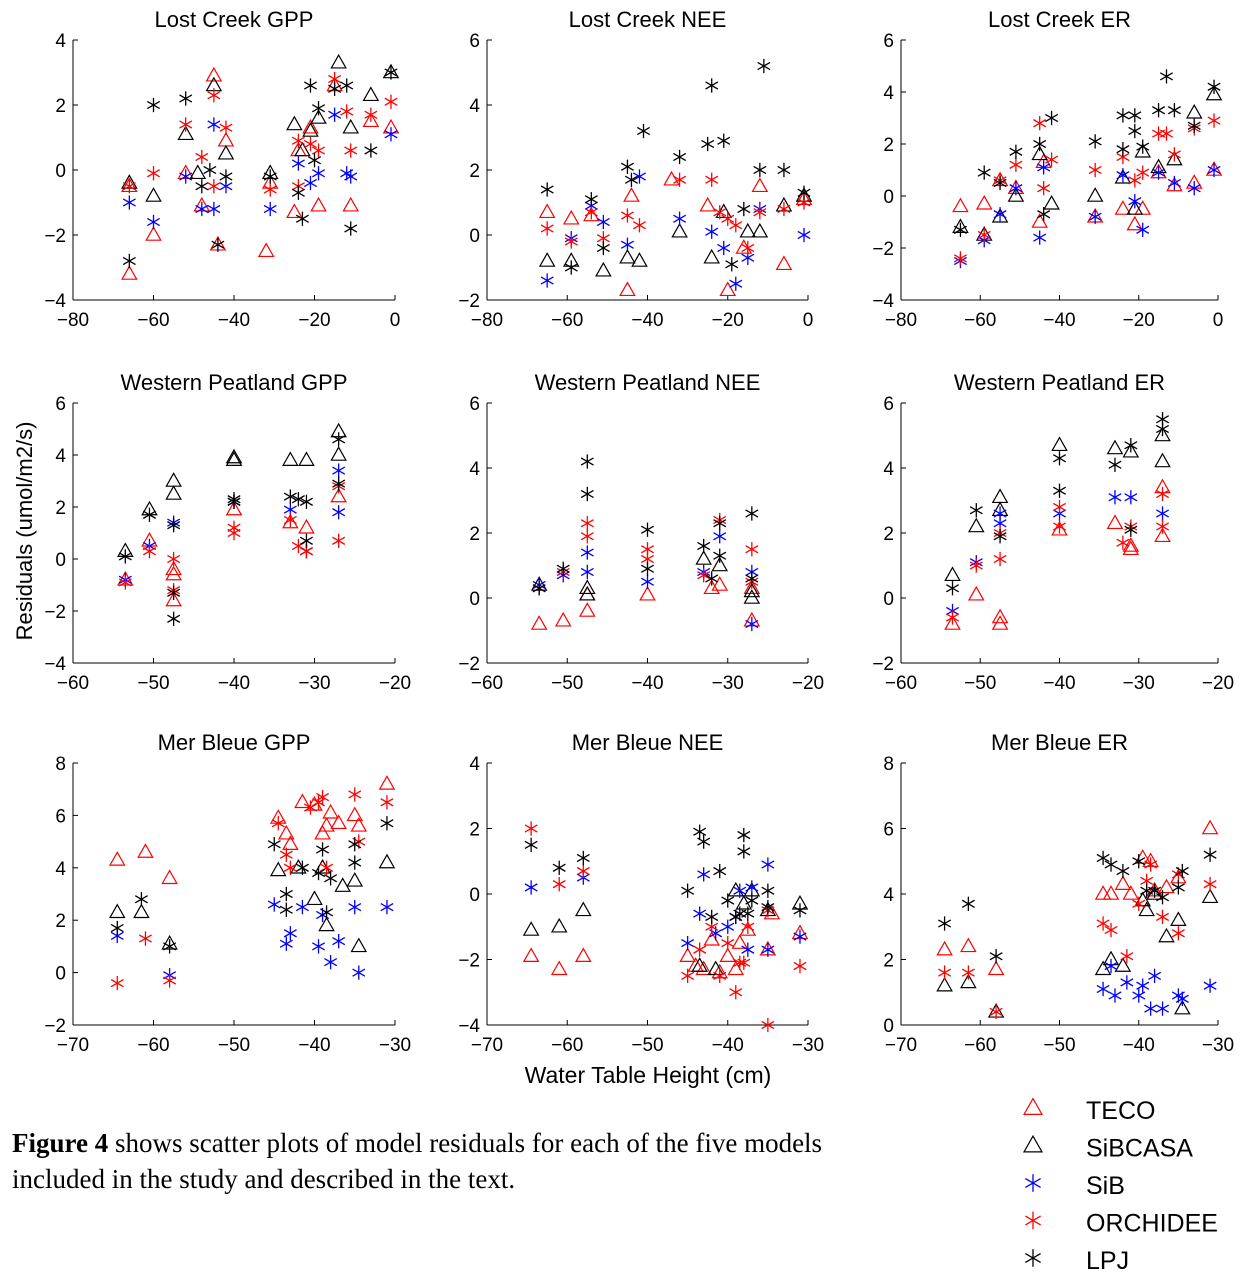  What do you see at coordinates (641, 893) in the screenshot?
I see `panel-mer-bleue-nee: Mer Bleue NEE −70 −60 −50 −40 −30 −4 −2 0 2 4` at bounding box center [641, 893].